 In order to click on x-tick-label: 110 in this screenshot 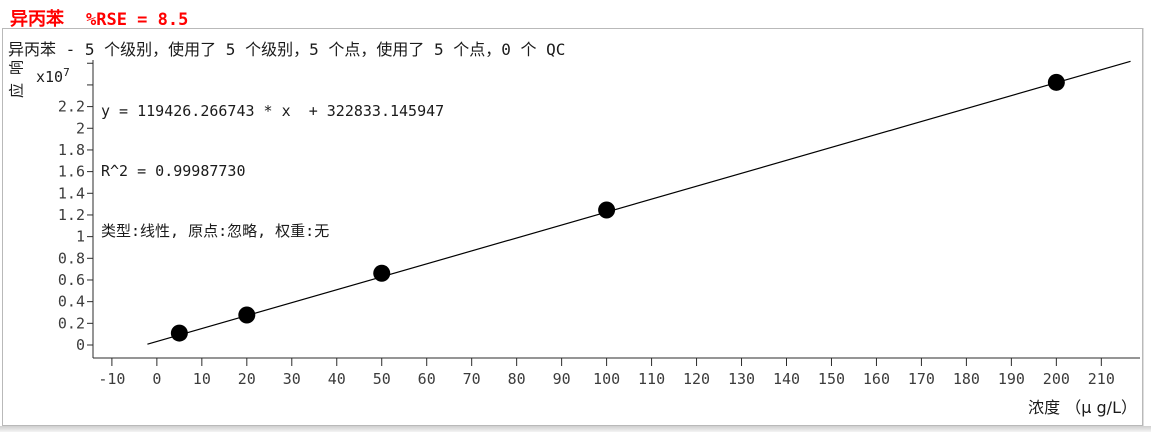, I will do `click(651, 379)`.